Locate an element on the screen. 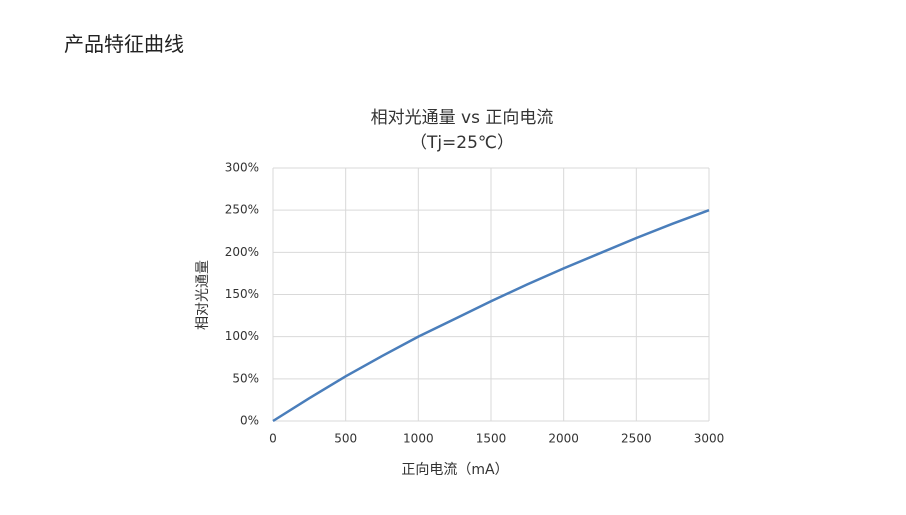  x-tick-label: 2000 is located at coordinates (563, 439).